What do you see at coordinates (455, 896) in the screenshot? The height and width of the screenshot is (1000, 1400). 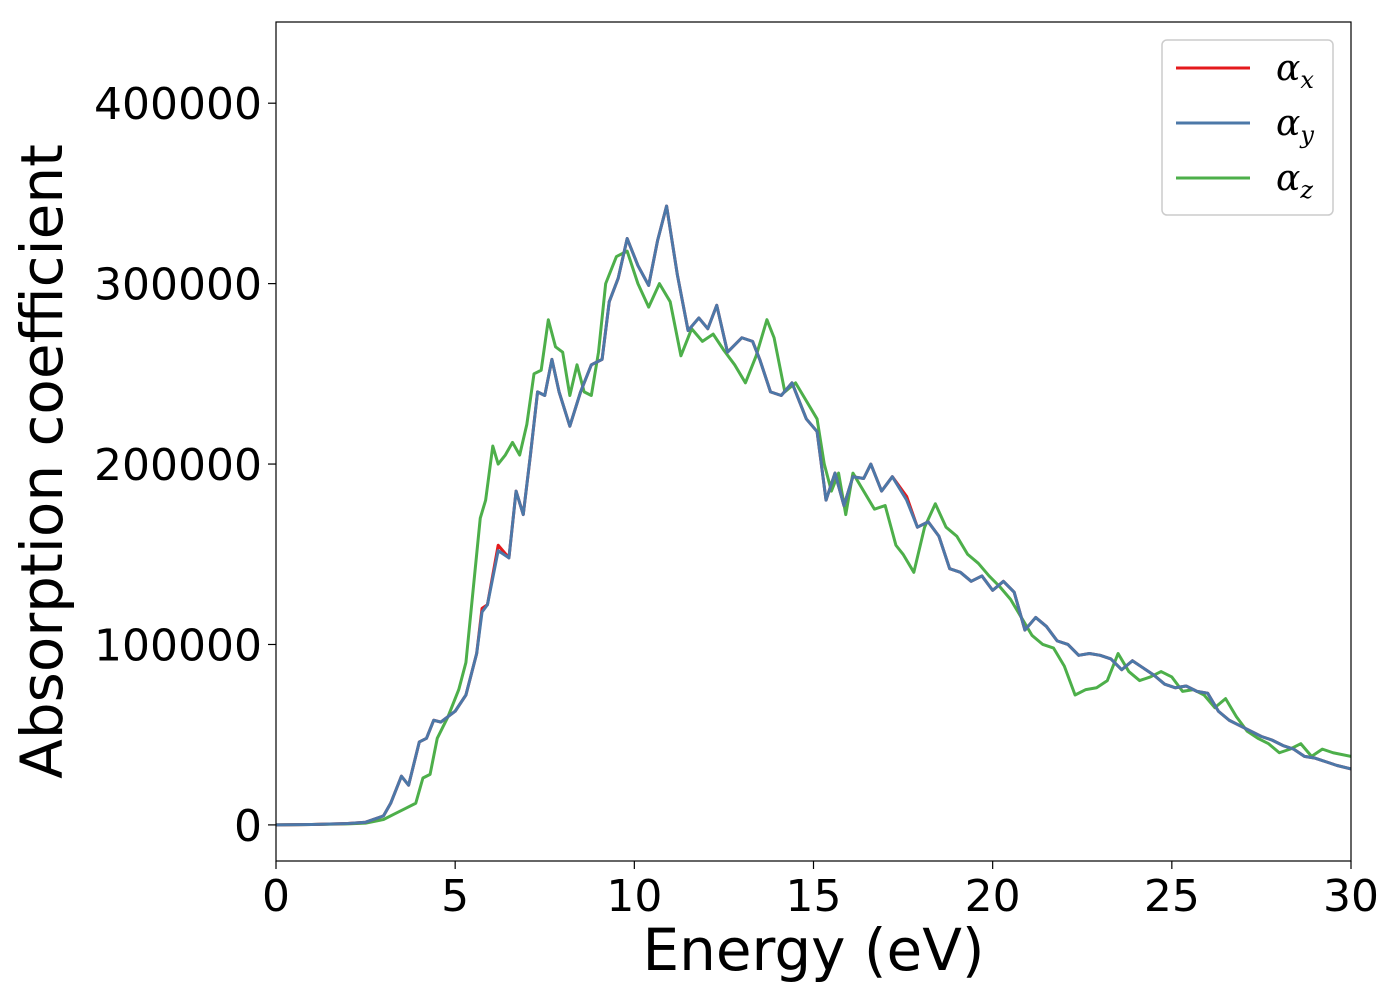 I see `x-tick-label: 5` at bounding box center [455, 896].